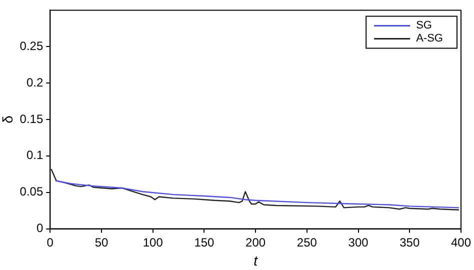 The image size is (474, 270). What do you see at coordinates (50, 242) in the screenshot?
I see `x-tick-label: 0` at bounding box center [50, 242].